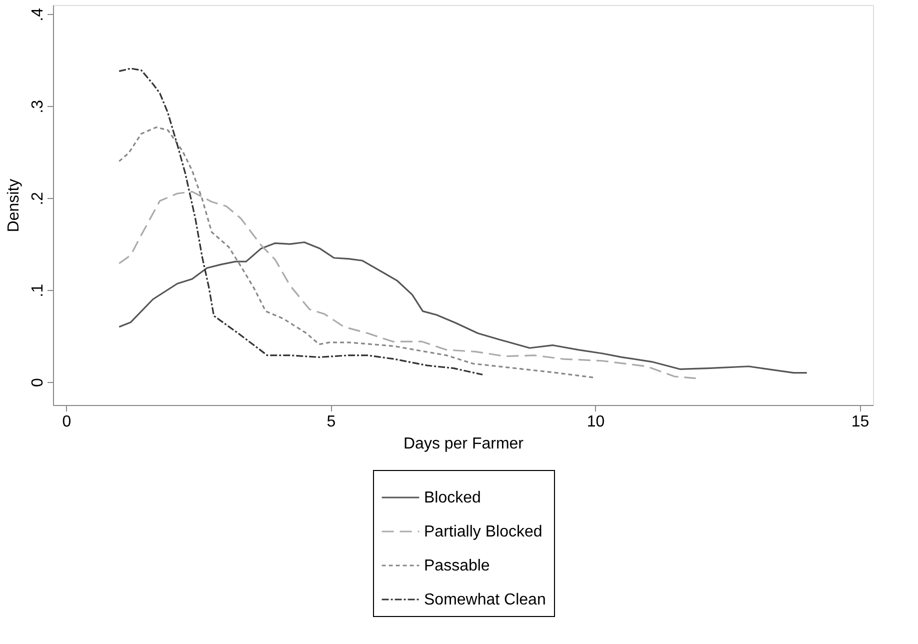 Image resolution: width=918 pixels, height=644 pixels. I want to click on legend-label: Blocked, so click(452, 498).